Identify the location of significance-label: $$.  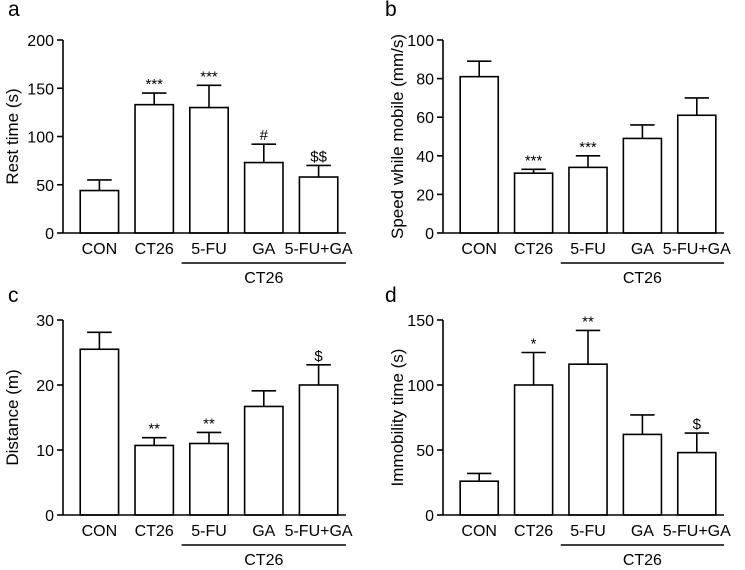
(318, 156).